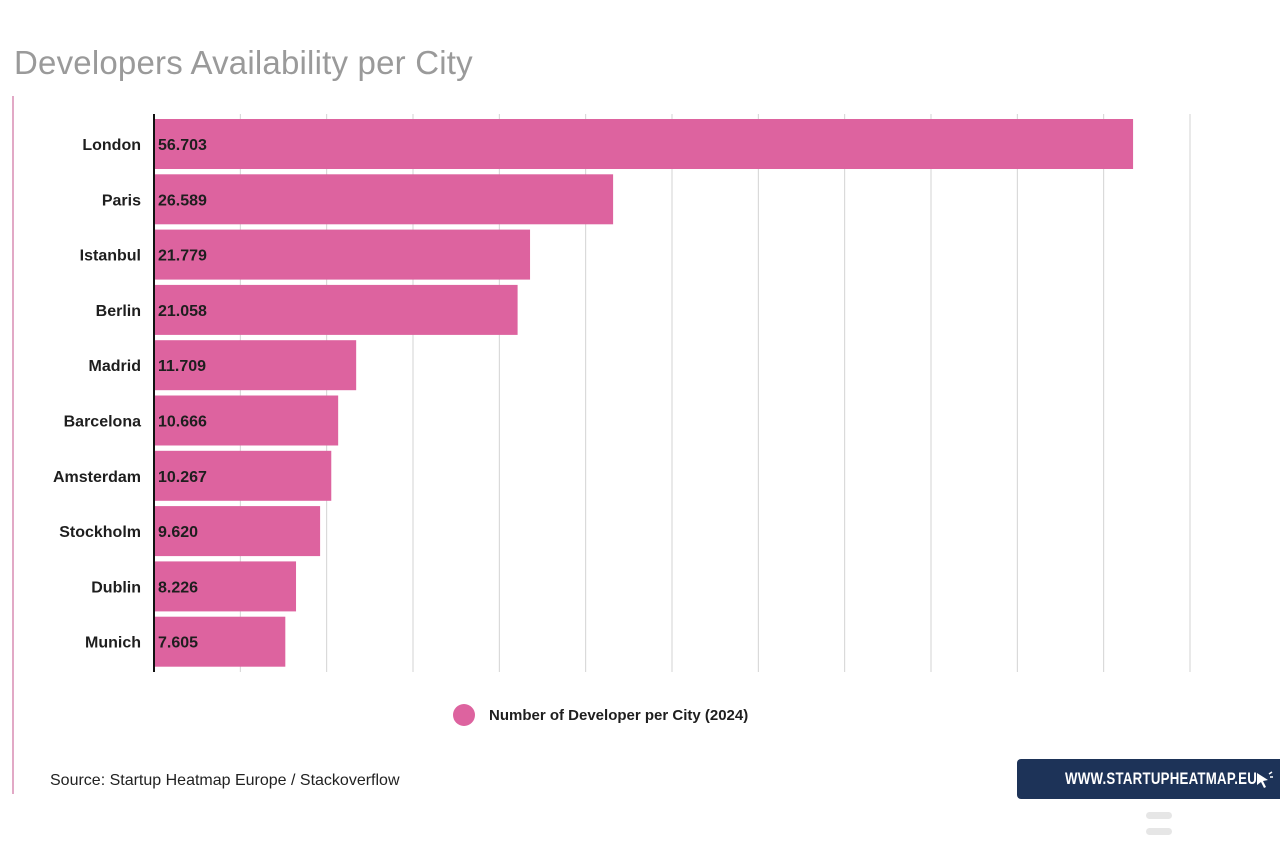 Image resolution: width=1280 pixels, height=864 pixels. What do you see at coordinates (246, 420) in the screenshot?
I see `bar-barcelona` at bounding box center [246, 420].